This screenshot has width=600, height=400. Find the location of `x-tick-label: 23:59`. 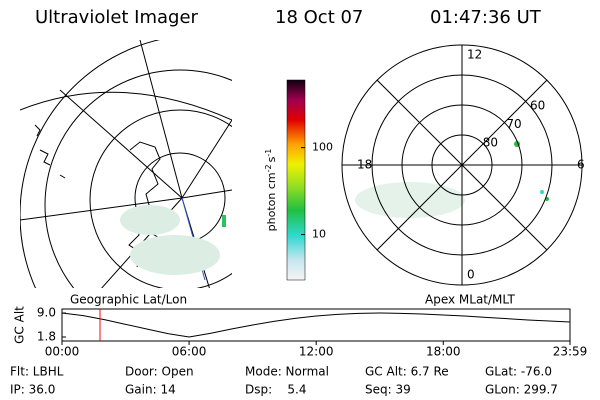

x-tick-label: 23:59 is located at coordinates (570, 352).